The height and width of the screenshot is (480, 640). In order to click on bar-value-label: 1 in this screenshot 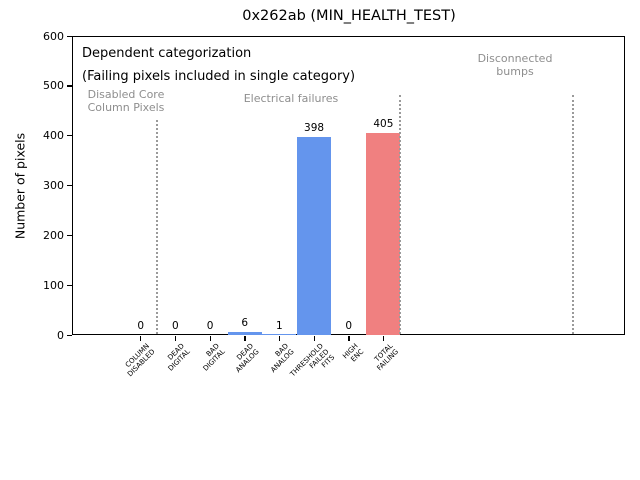, I will do `click(279, 325)`.